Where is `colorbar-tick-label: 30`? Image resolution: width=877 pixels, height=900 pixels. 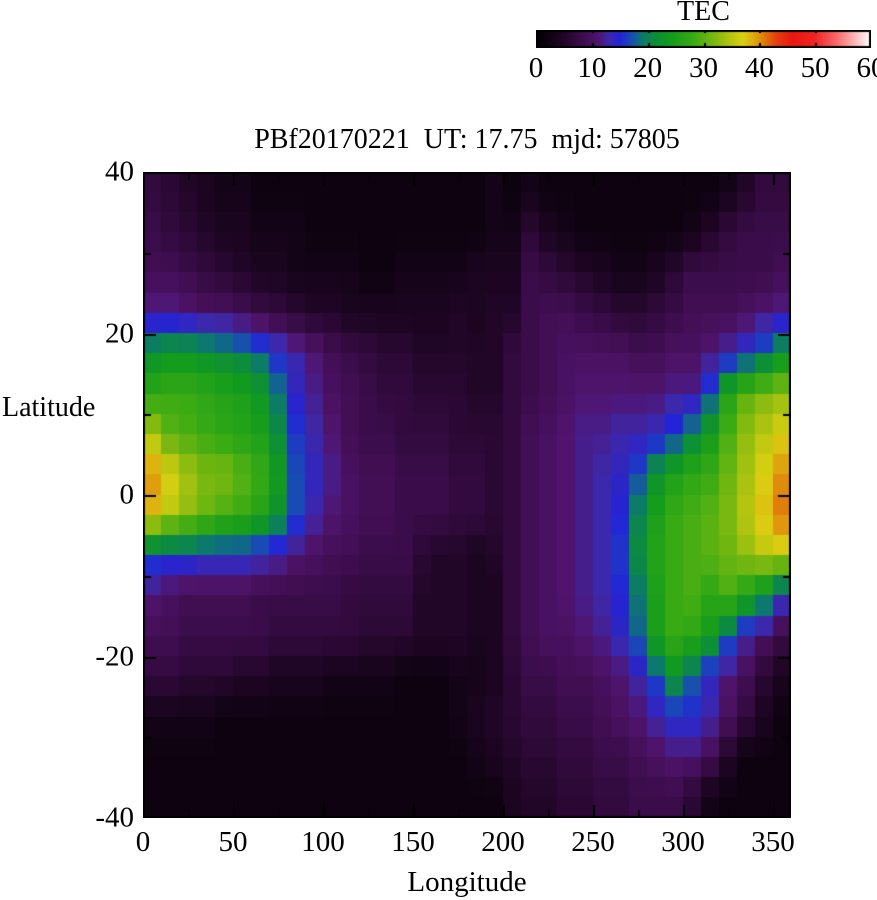 colorbar-tick-label: 30 is located at coordinates (703, 68).